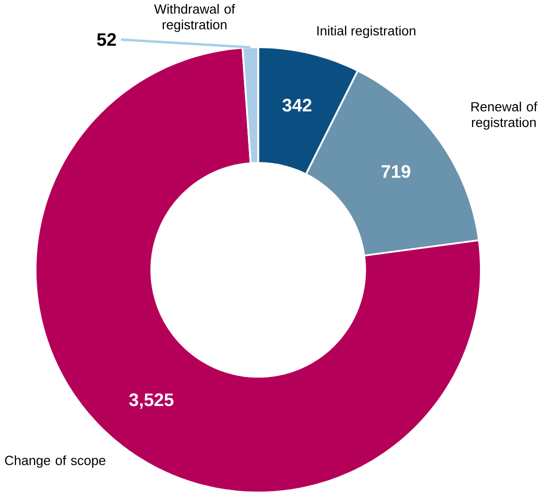  Describe the element at coordinates (55, 461) in the screenshot. I see `slice-label: Change of scope` at that location.